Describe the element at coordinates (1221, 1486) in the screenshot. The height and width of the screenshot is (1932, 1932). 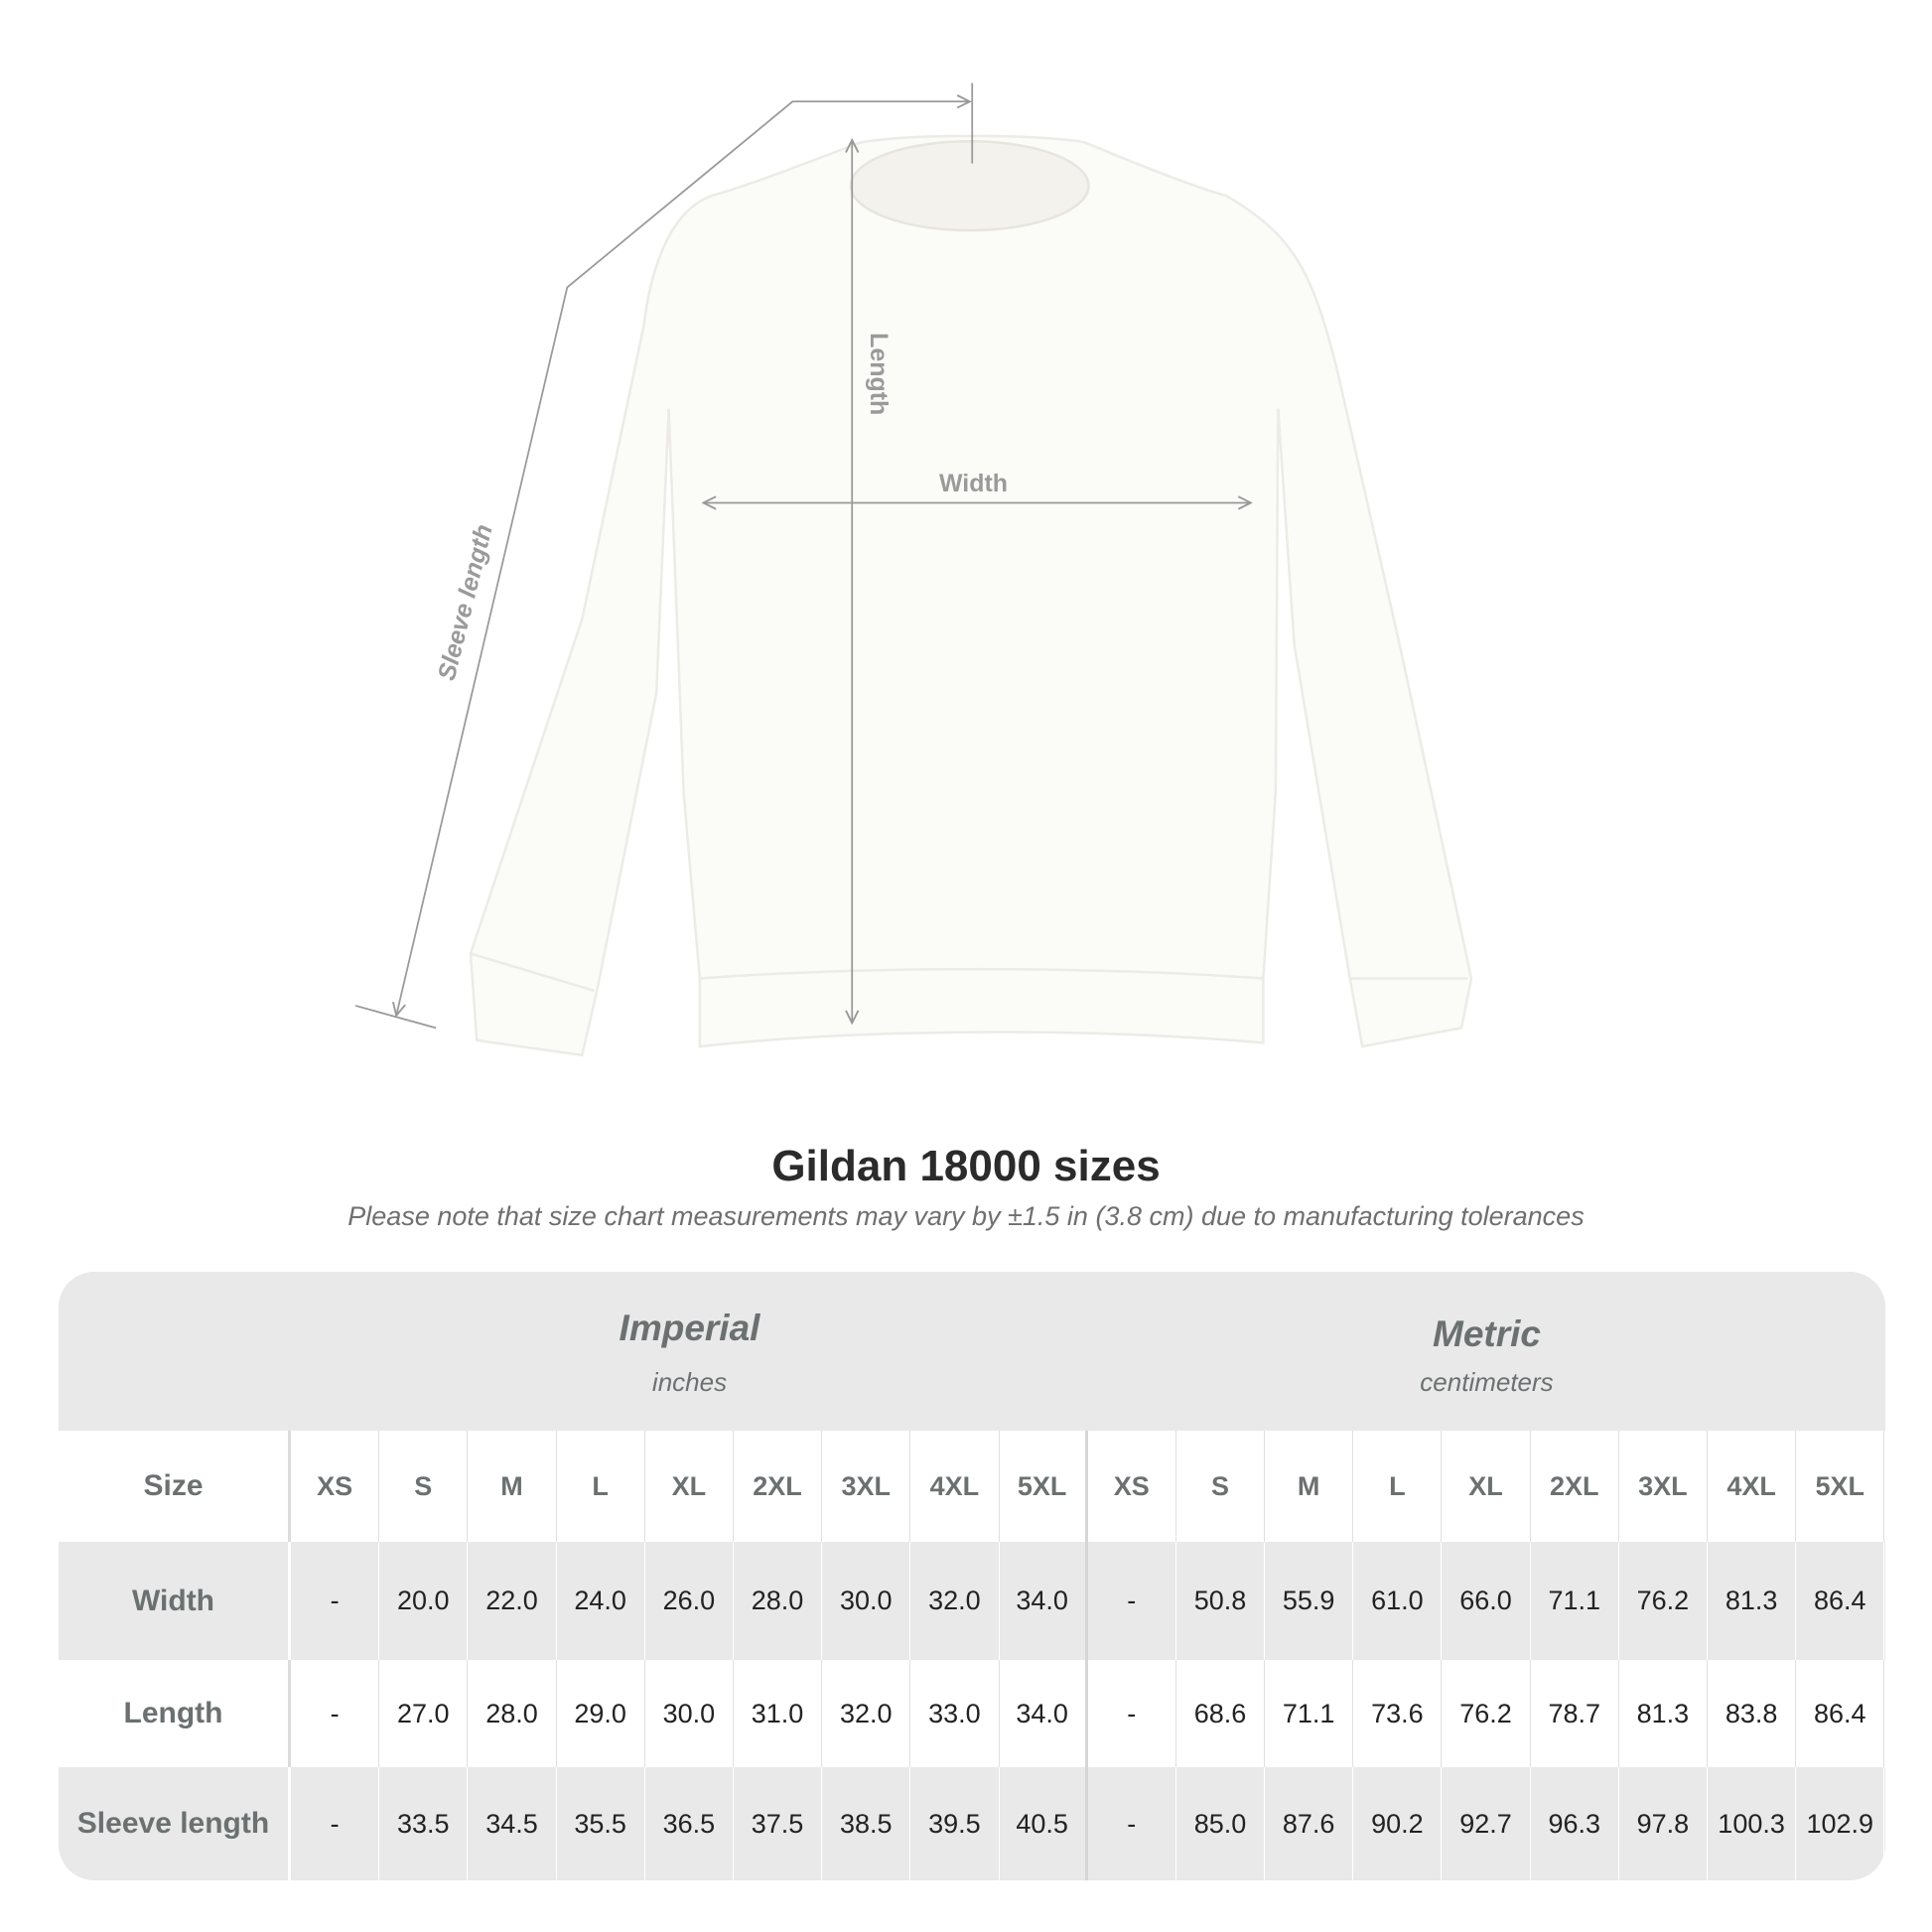
I see `size-header-metric: S` at that location.